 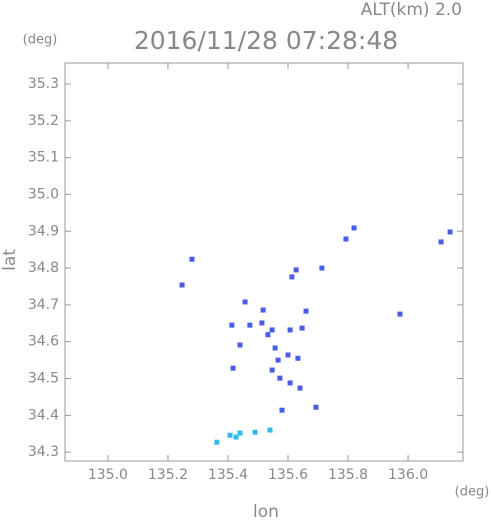 What do you see at coordinates (43, 452) in the screenshot?
I see `y-tick-label: 34.3` at bounding box center [43, 452].